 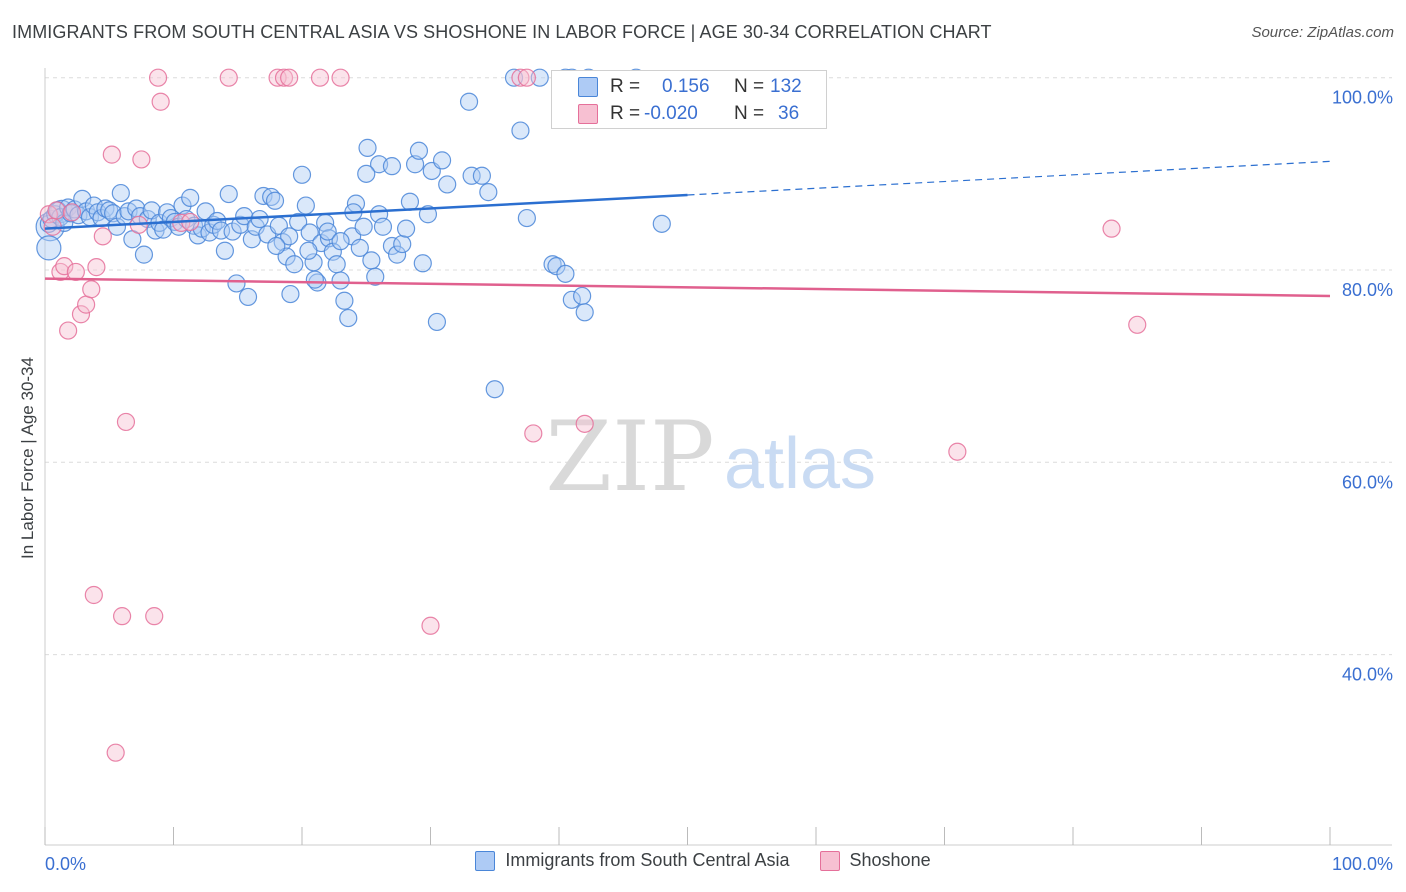 I want to click on legend-item-blue: Immigrants from South Central Asia, so click(x=632, y=860).